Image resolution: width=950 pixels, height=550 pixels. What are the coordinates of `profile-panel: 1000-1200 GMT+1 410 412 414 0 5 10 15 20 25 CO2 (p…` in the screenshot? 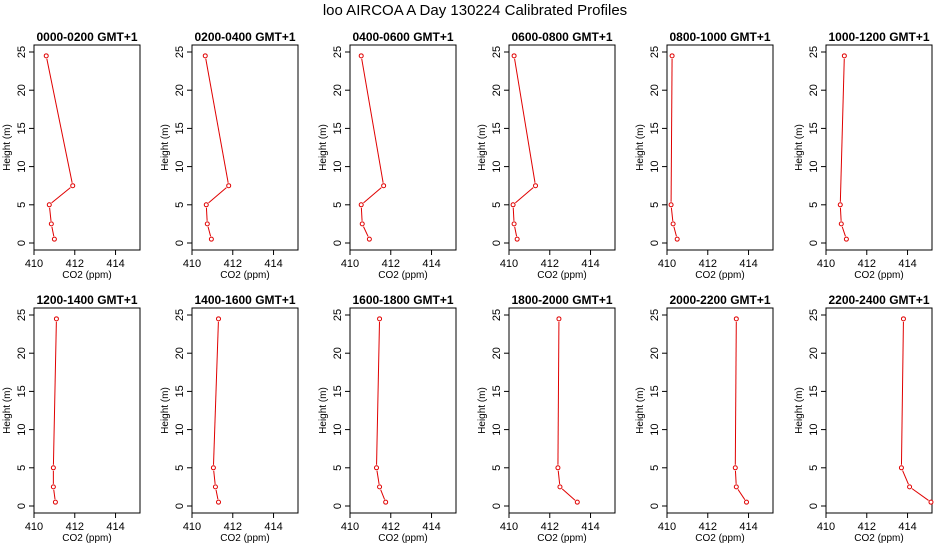 It's located at (863, 155).